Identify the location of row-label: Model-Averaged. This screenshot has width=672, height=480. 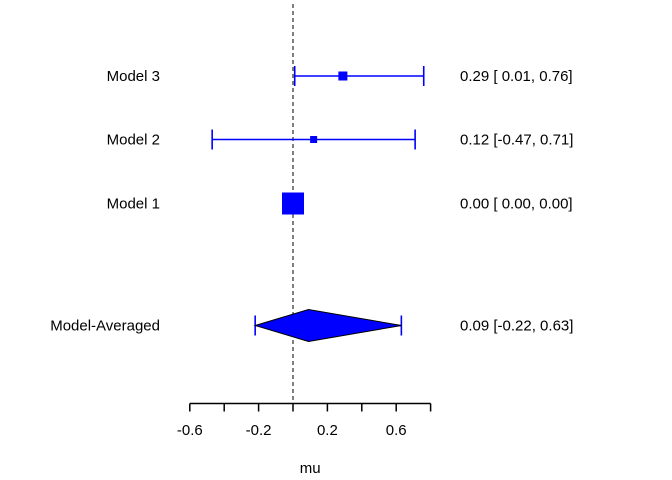
(105, 326).